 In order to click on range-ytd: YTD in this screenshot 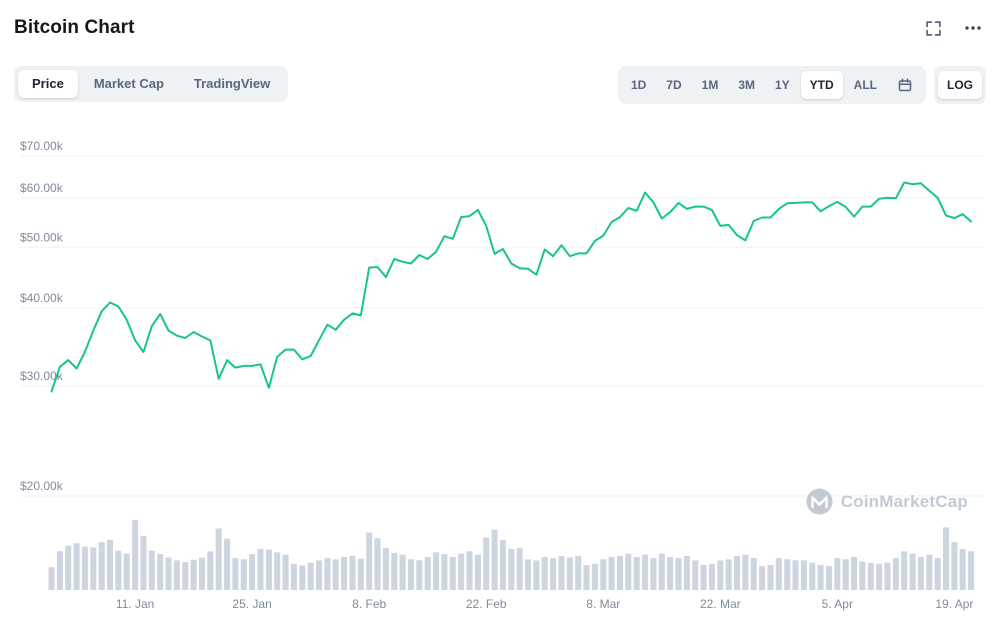, I will do `click(821, 85)`.